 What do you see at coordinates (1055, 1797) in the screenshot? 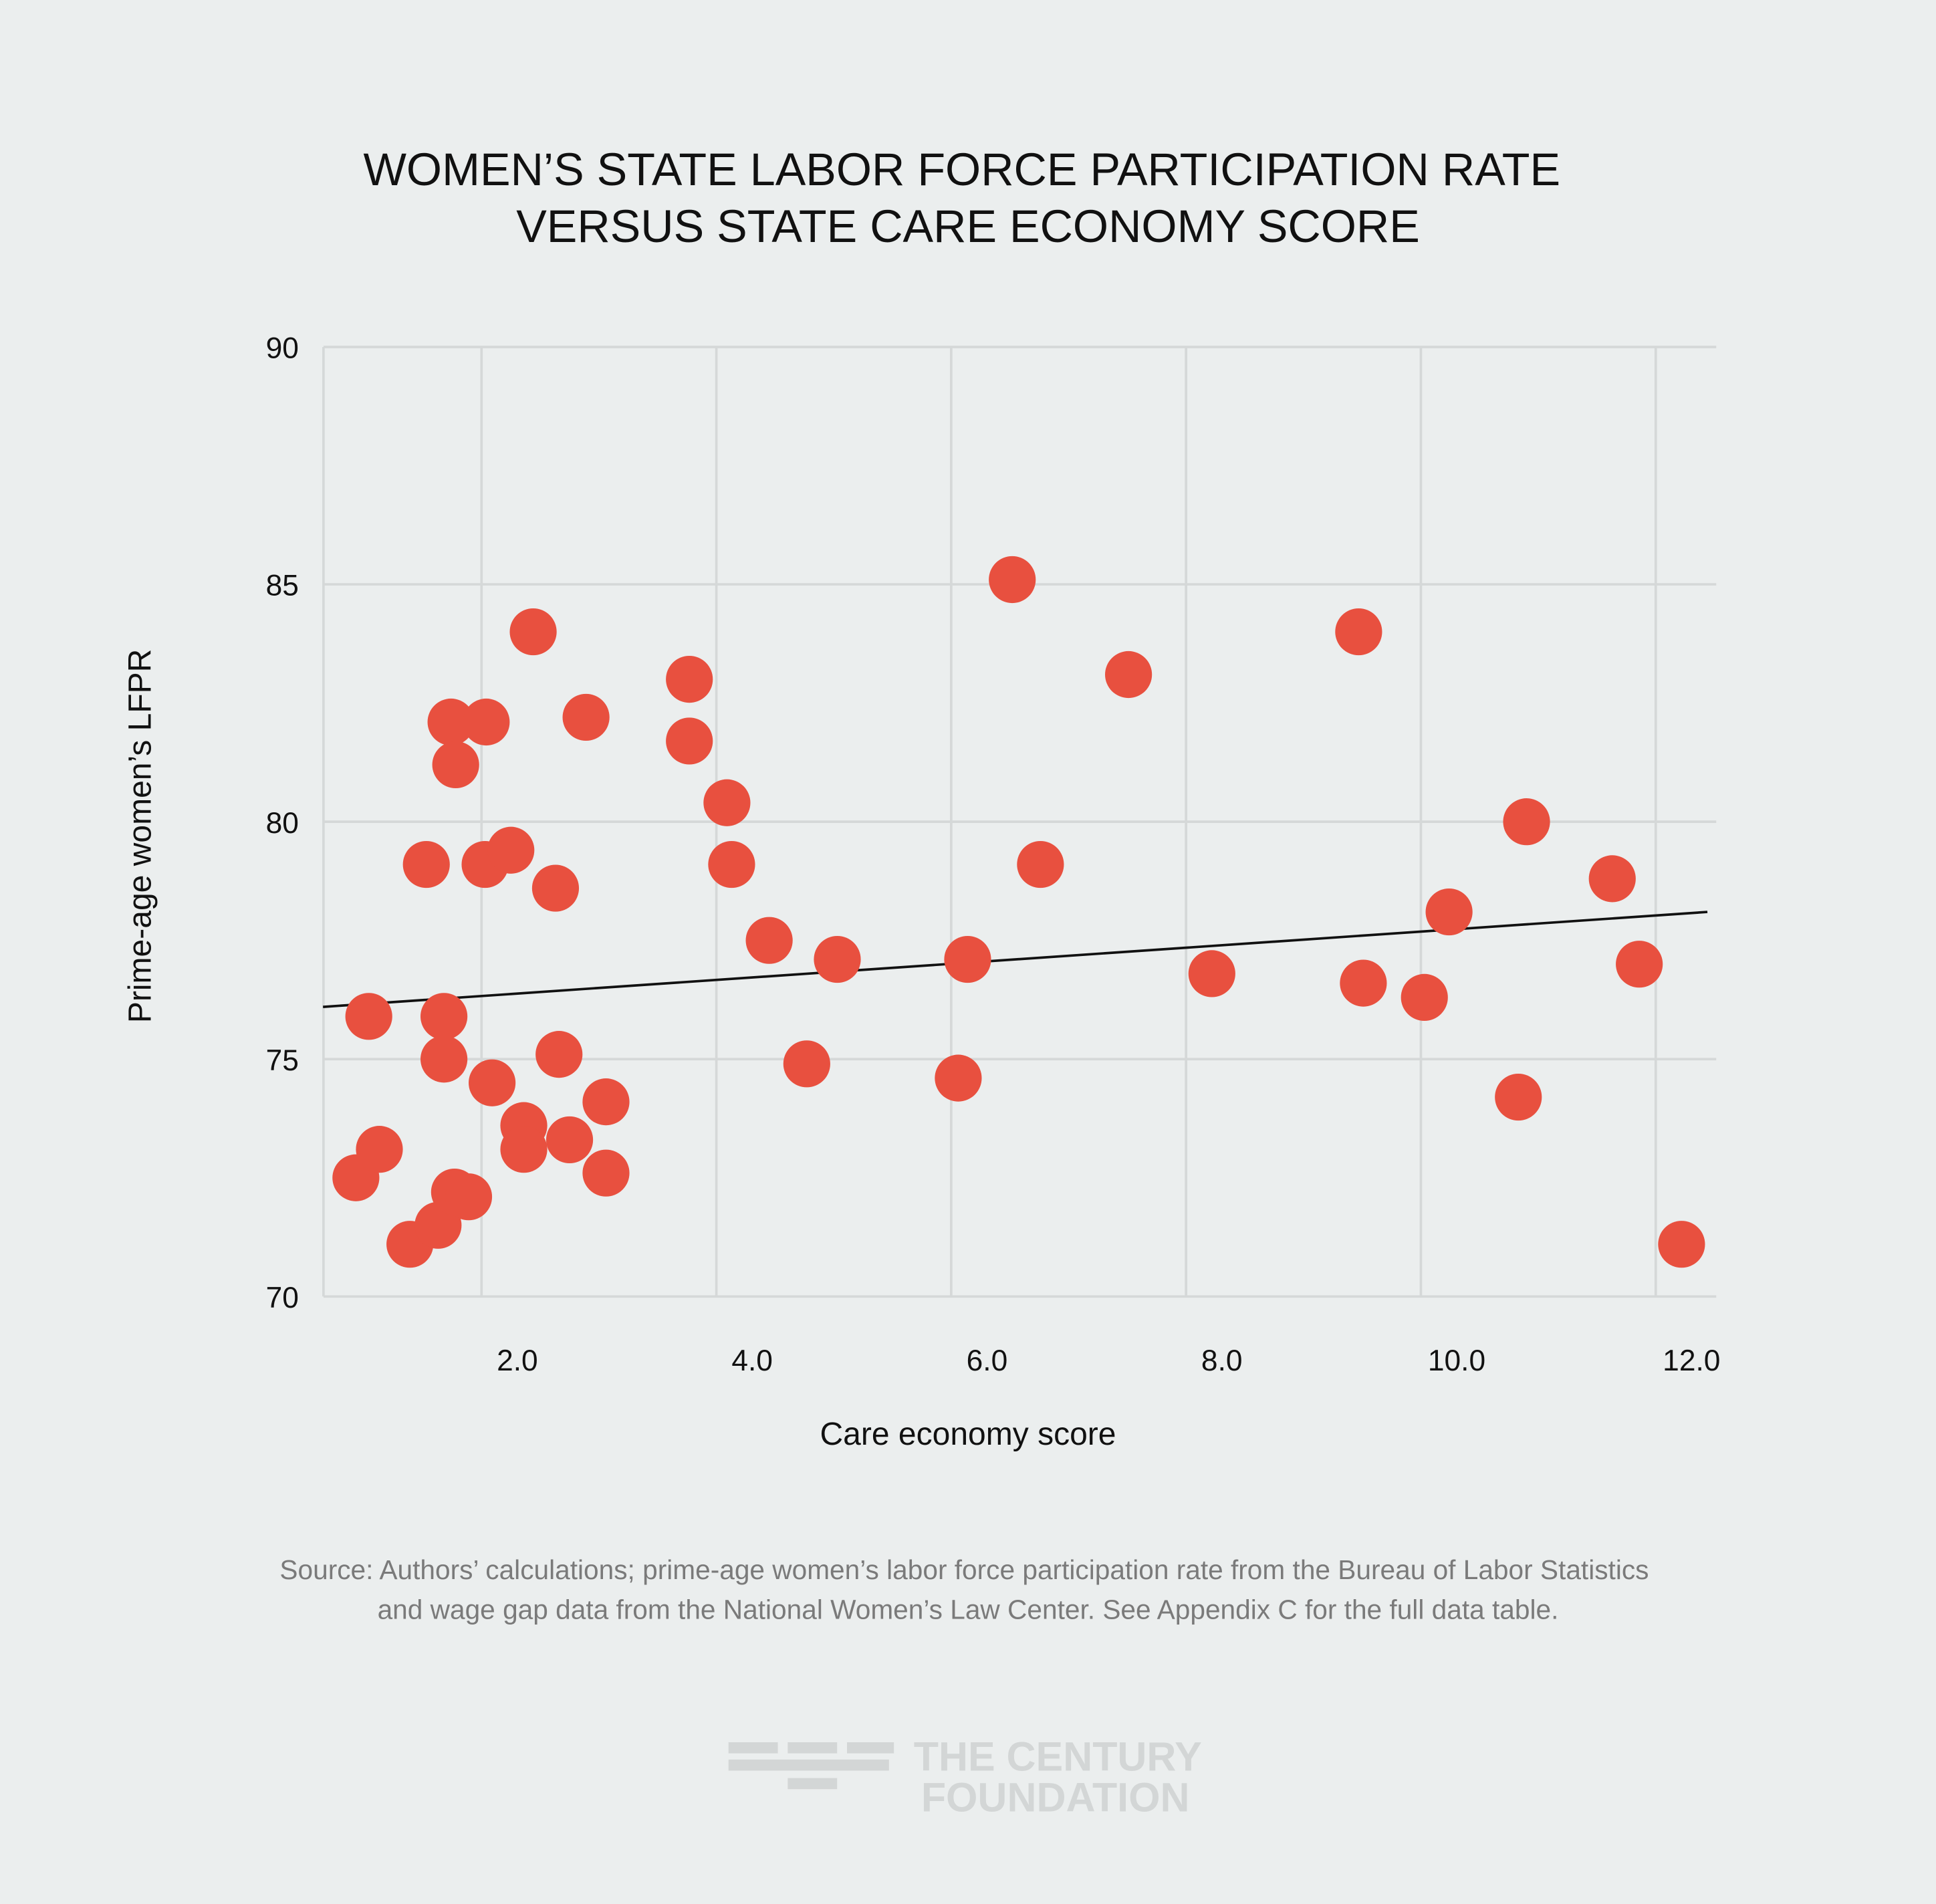
I see `logo-text-line-2: FOUNDATION` at bounding box center [1055, 1797].